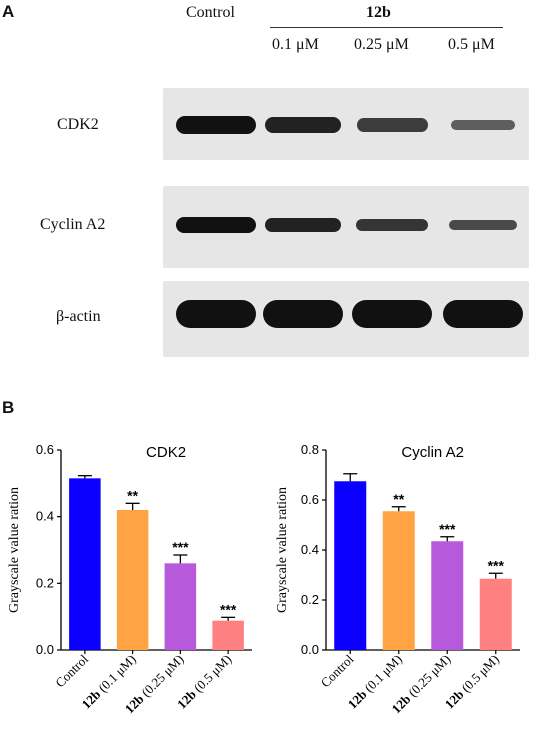 This screenshot has width=536, height=741. Describe the element at coordinates (73, 224) in the screenshot. I see `blot-label-cyclin-a2: Cyclin A2` at that location.